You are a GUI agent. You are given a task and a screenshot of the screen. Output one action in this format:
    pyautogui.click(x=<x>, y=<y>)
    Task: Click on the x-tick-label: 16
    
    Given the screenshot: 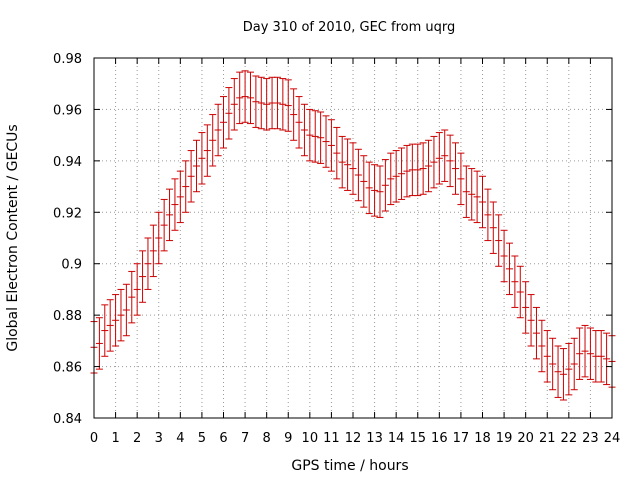 What is the action you would take?
    pyautogui.click(x=439, y=438)
    